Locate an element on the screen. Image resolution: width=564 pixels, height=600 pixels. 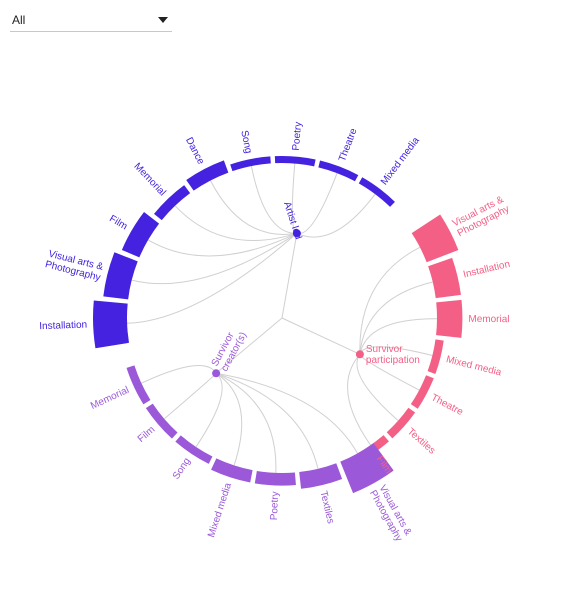
trunk-survivor-creator-s is located at coordinates (249, 345).